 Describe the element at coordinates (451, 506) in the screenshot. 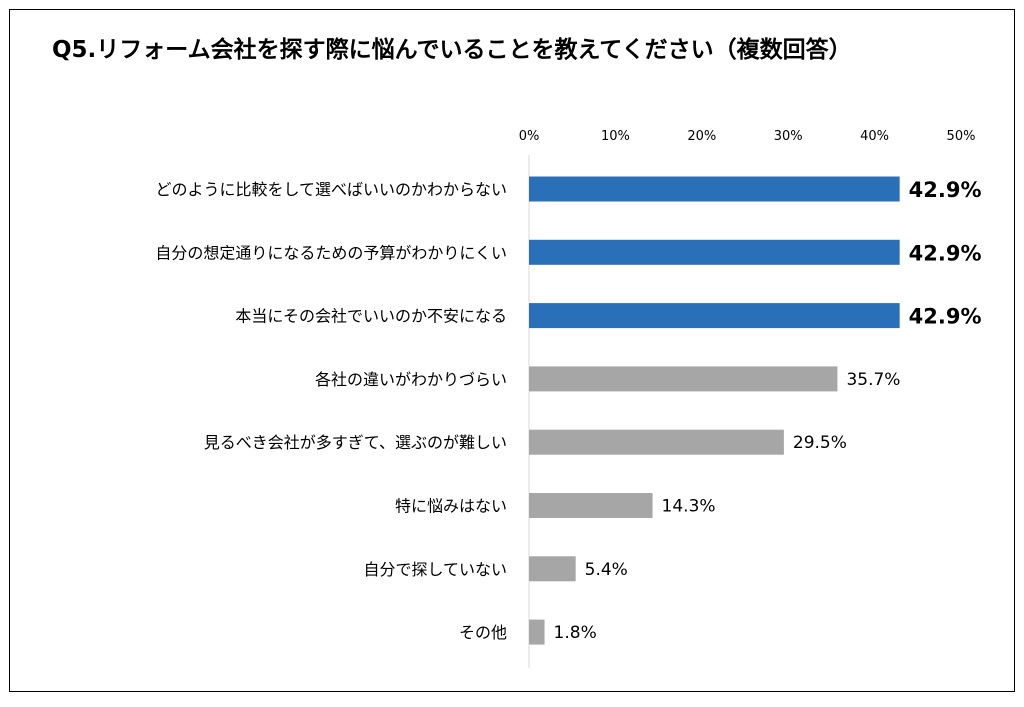

I see `category-label: 特に悩みはない` at that location.